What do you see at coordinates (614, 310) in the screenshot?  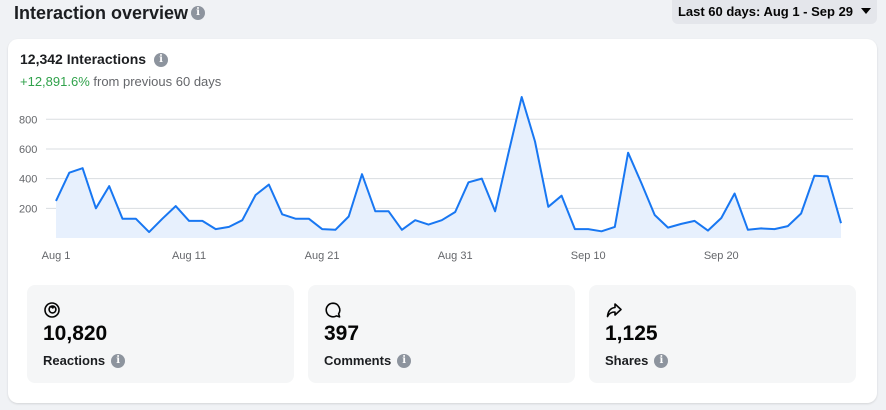 I see `share-icon` at bounding box center [614, 310].